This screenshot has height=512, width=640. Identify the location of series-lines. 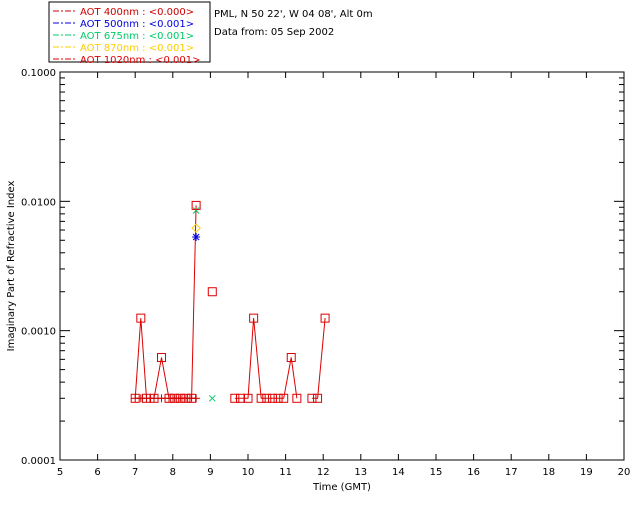
(230, 302).